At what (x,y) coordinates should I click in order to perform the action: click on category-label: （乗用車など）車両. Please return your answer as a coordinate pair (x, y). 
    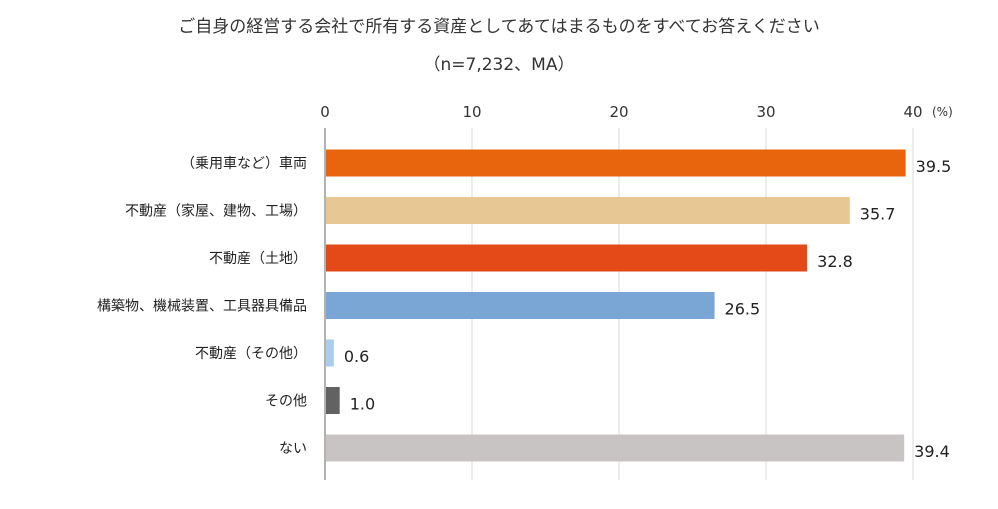
    Looking at the image, I should click on (244, 163).